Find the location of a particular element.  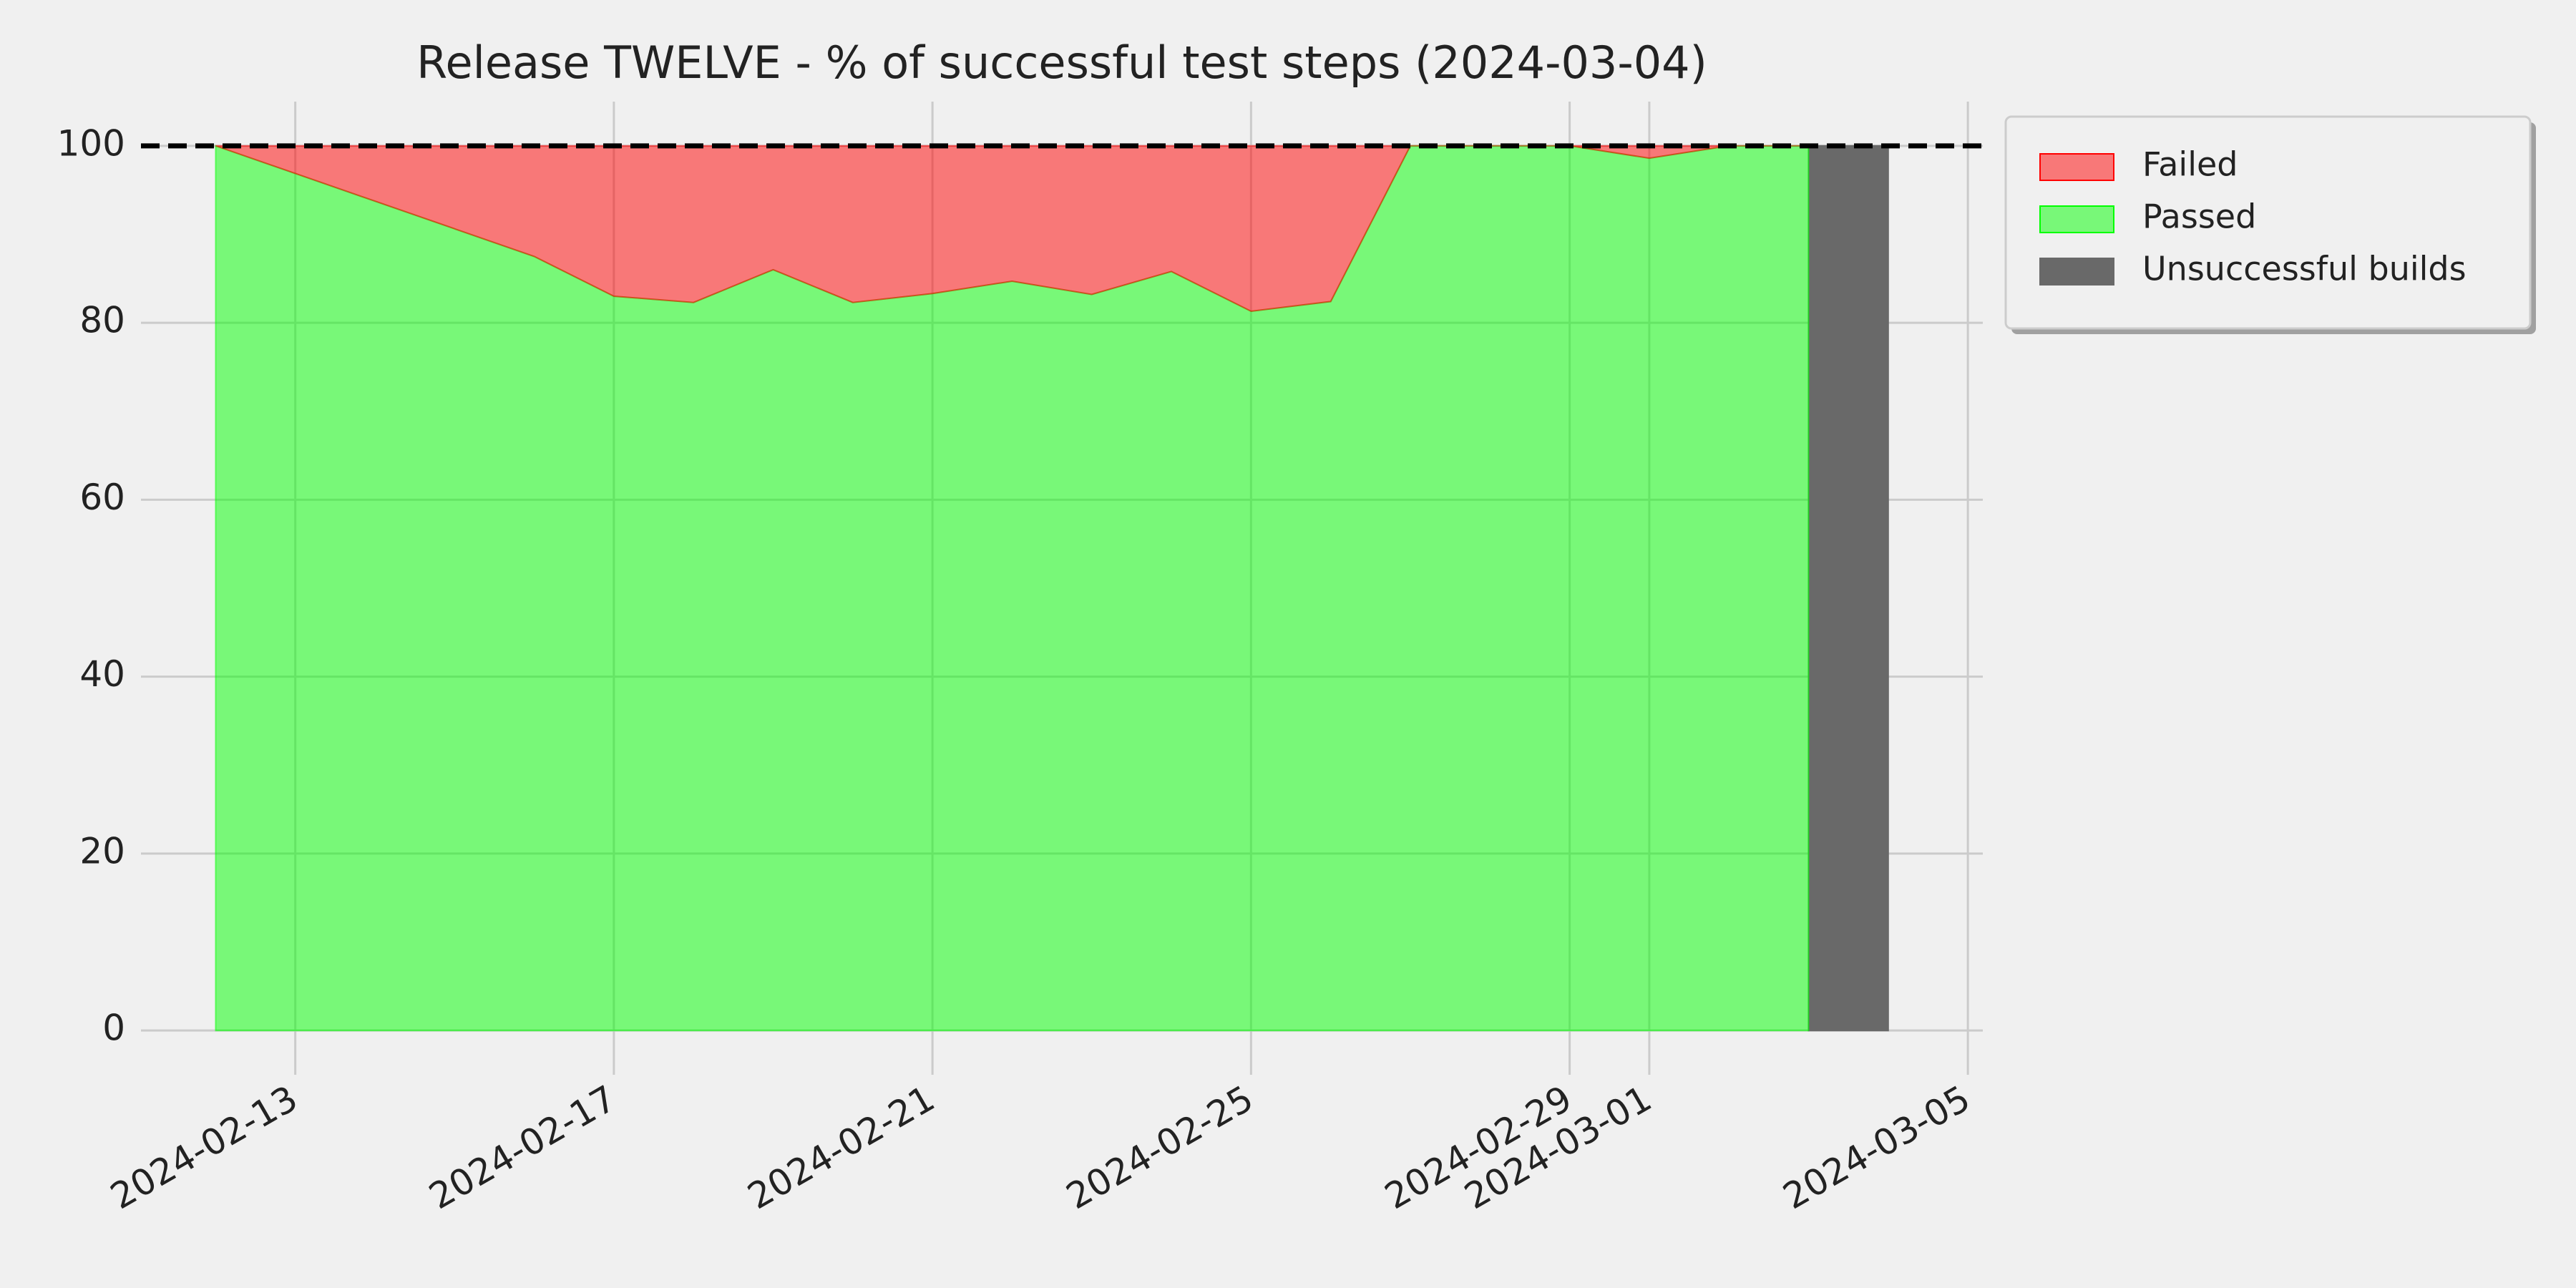

legend-label: Unsuccessful builds is located at coordinates (2304, 269).